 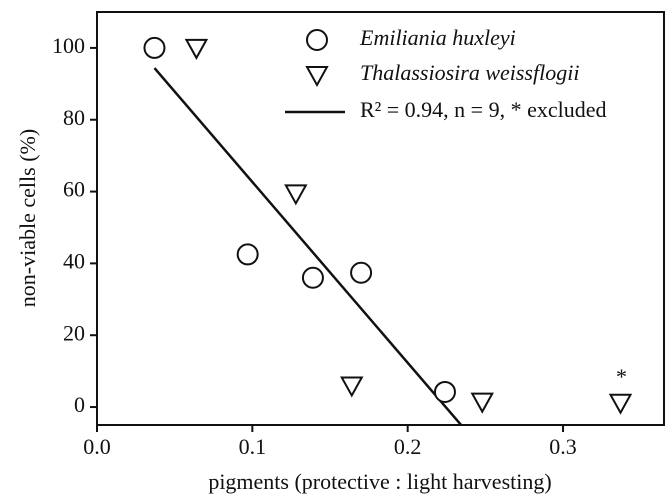 I want to click on x-tick-label: 0.1, so click(x=253, y=446).